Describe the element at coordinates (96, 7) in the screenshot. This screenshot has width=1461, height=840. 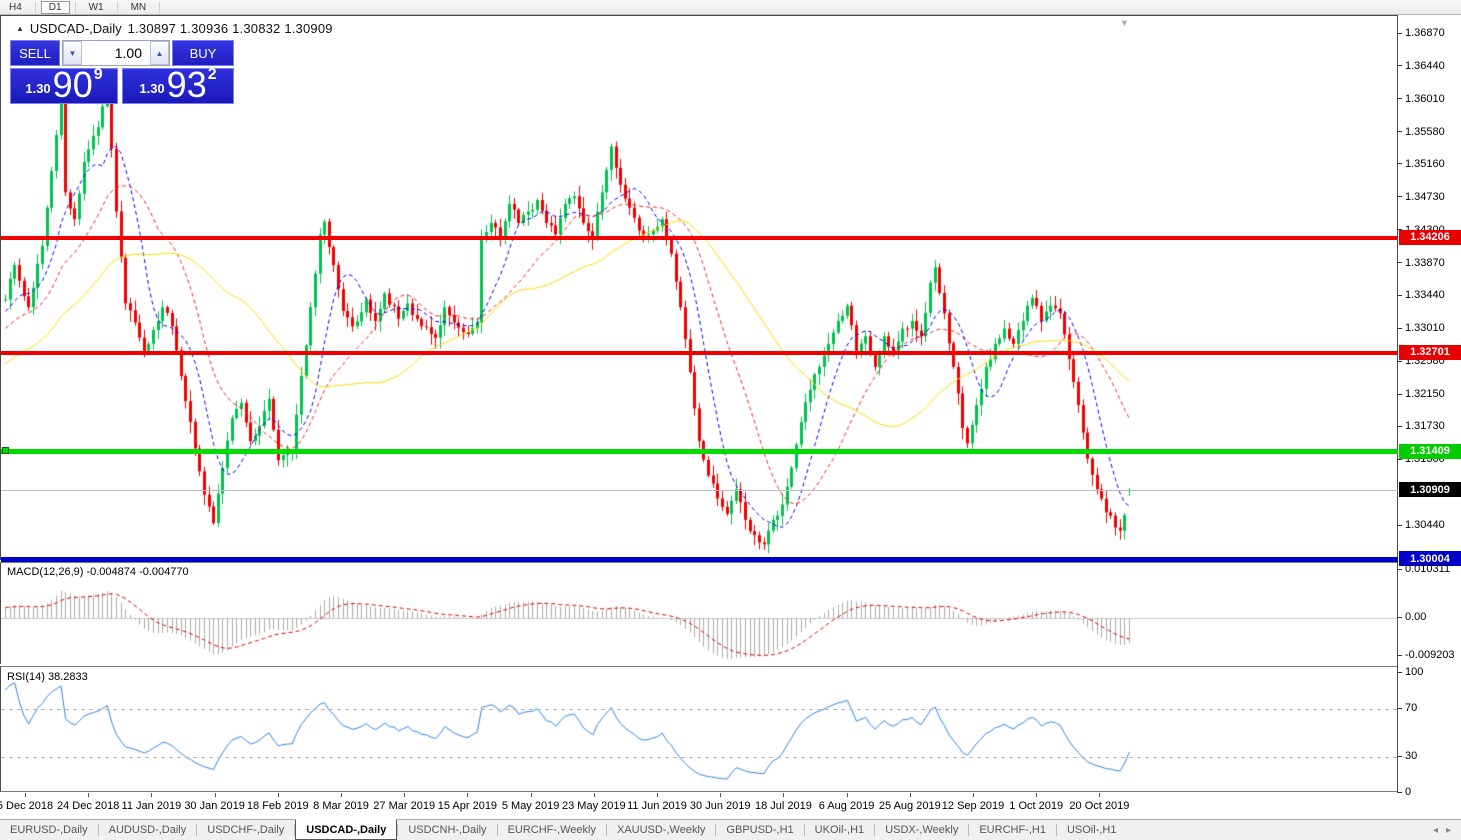
I see `timeframe-button-w1: W1` at that location.